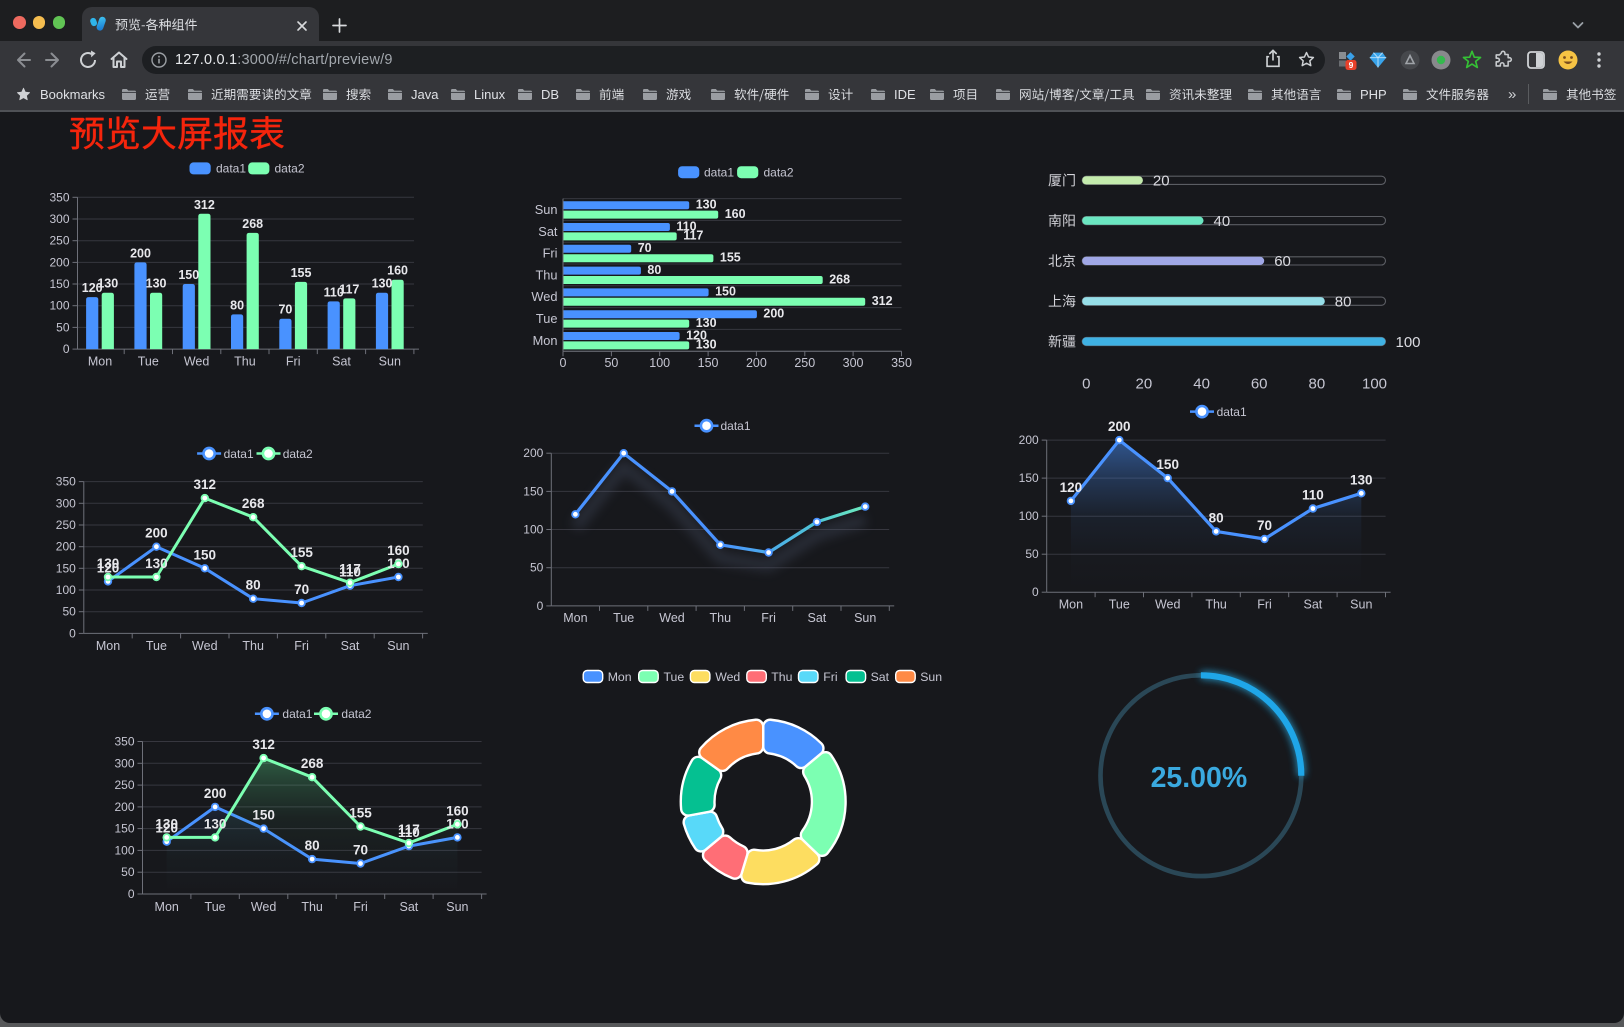 This screenshot has width=1624, height=1027. I want to click on svg-text: 40, so click(1201, 384).